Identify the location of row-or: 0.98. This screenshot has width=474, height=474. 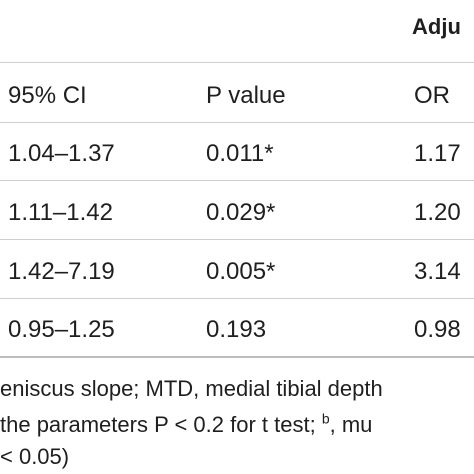
(437, 329).